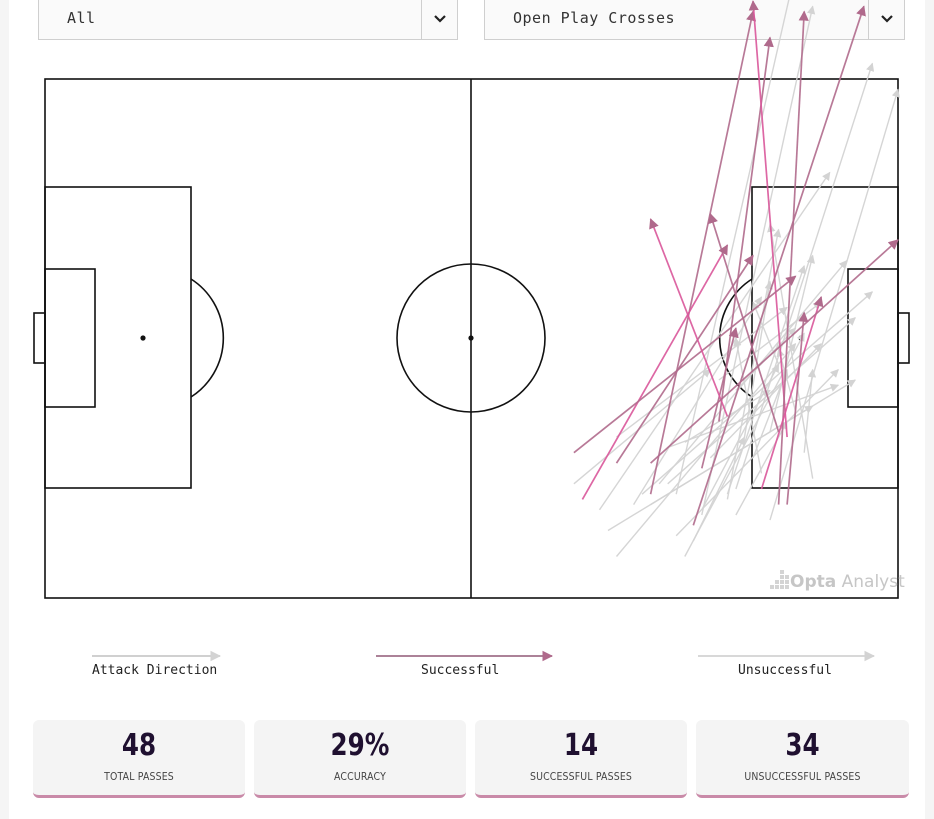 This screenshot has height=819, width=934. Describe the element at coordinates (594, 18) in the screenshot. I see `pass-type-value: Open Play Crosses` at that location.